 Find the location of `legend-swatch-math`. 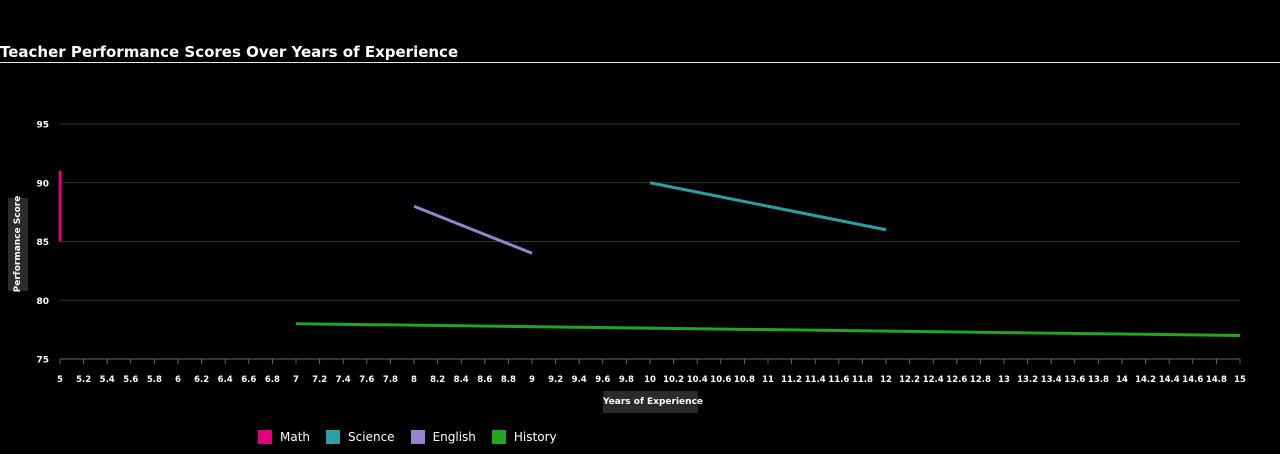

legend-swatch-math is located at coordinates (265, 437).